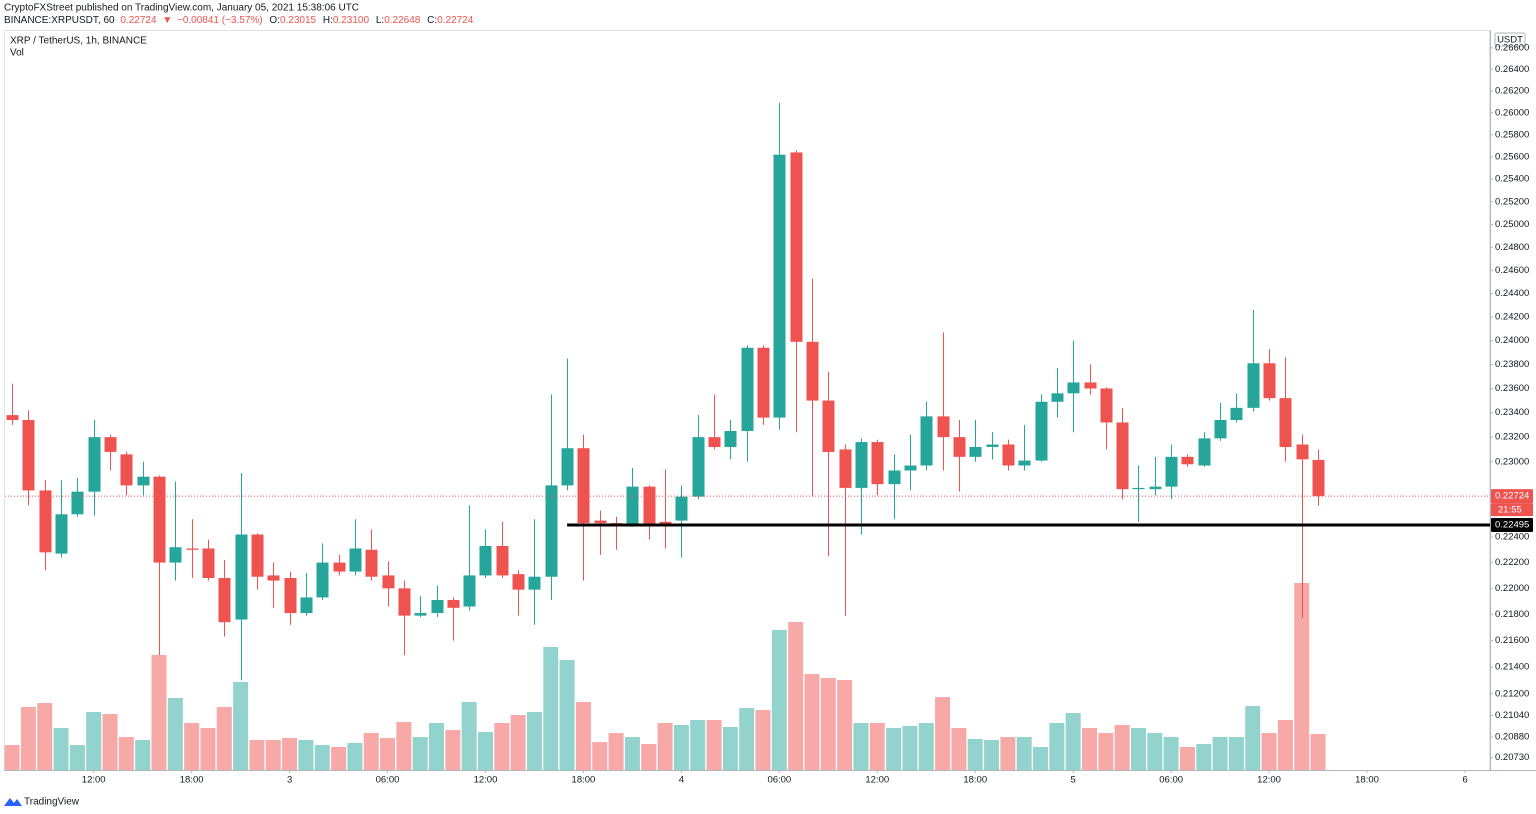 This screenshot has height=814, width=1536. What do you see at coordinates (1512, 496) in the screenshot?
I see `last-price-badge` at bounding box center [1512, 496].